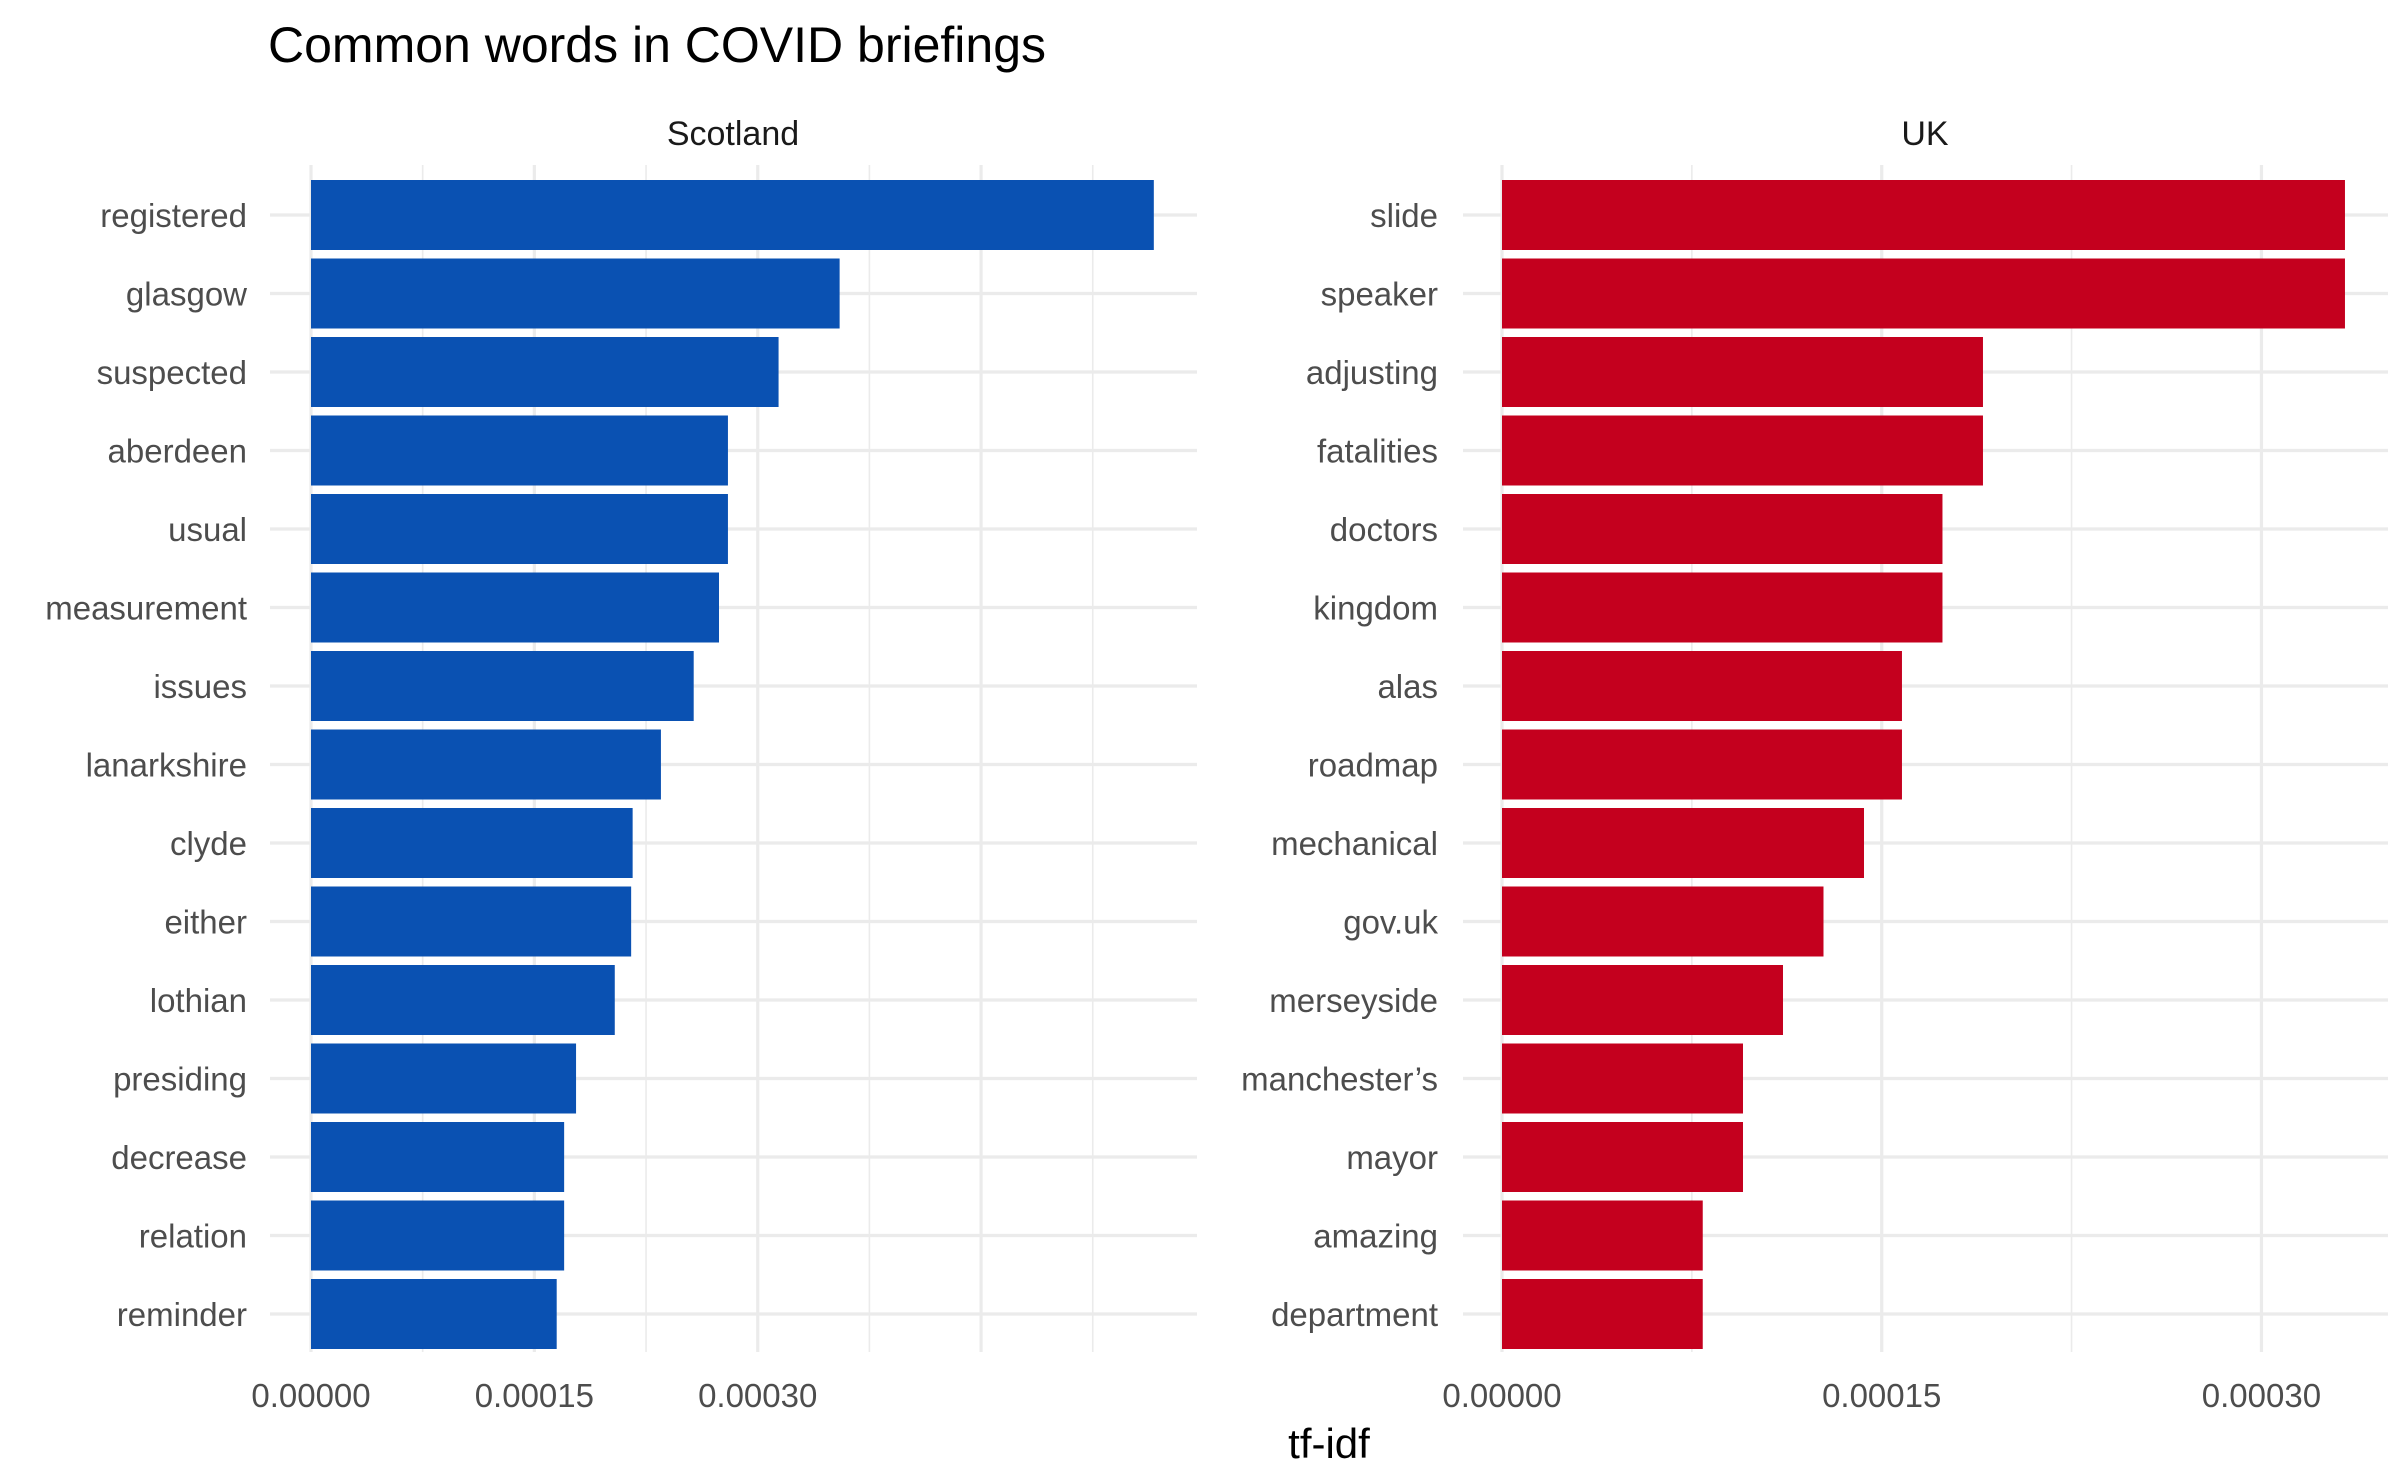 The image size is (2400, 1483). I want to click on category-label: registered, so click(173, 215).